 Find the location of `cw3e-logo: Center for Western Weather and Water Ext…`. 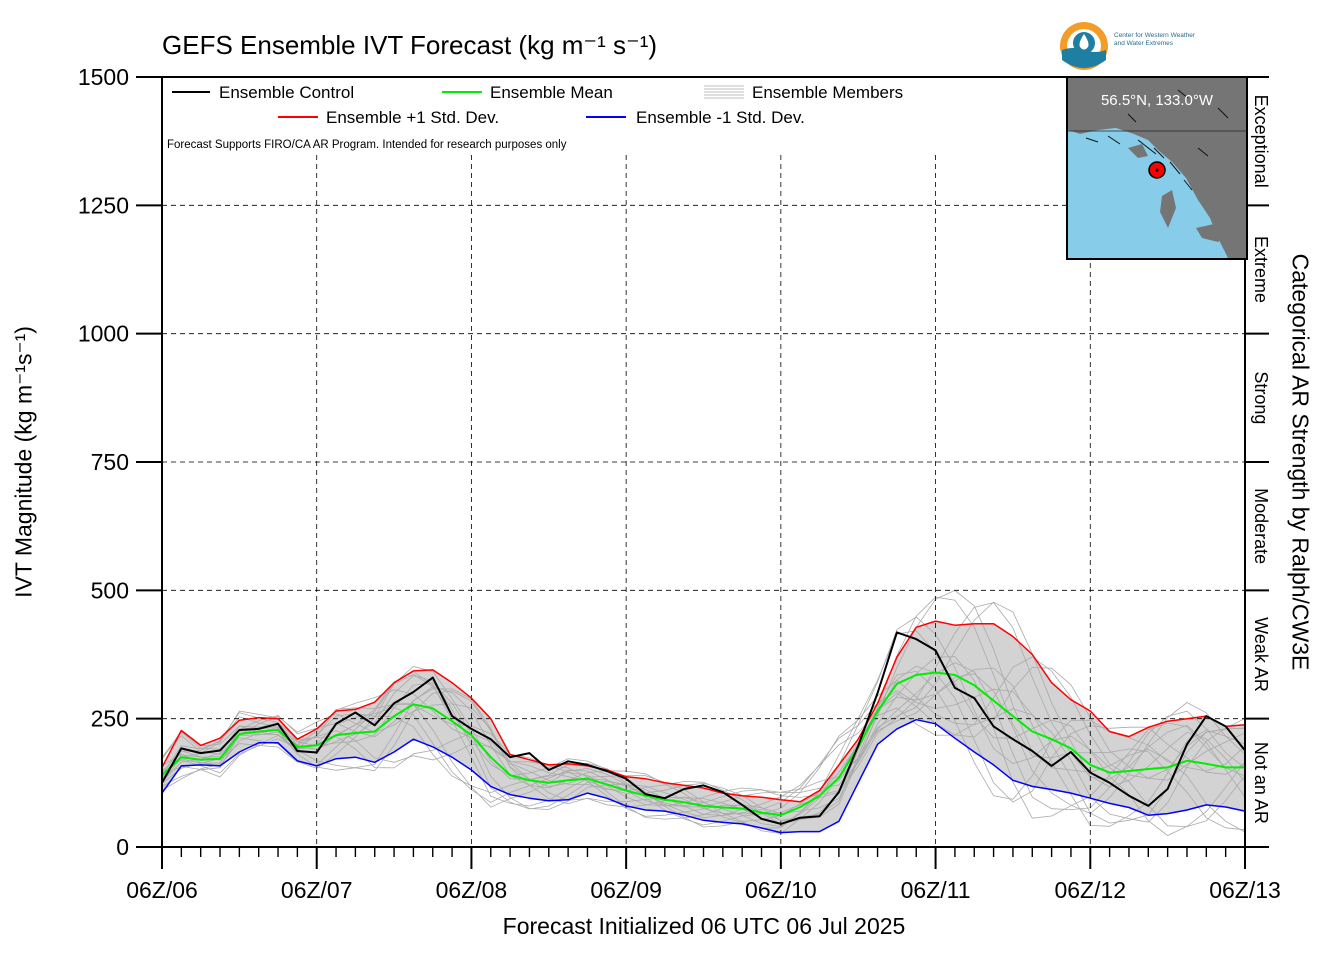

cw3e-logo: Center for Western Weather and Water Ext… is located at coordinates (1158, 46).